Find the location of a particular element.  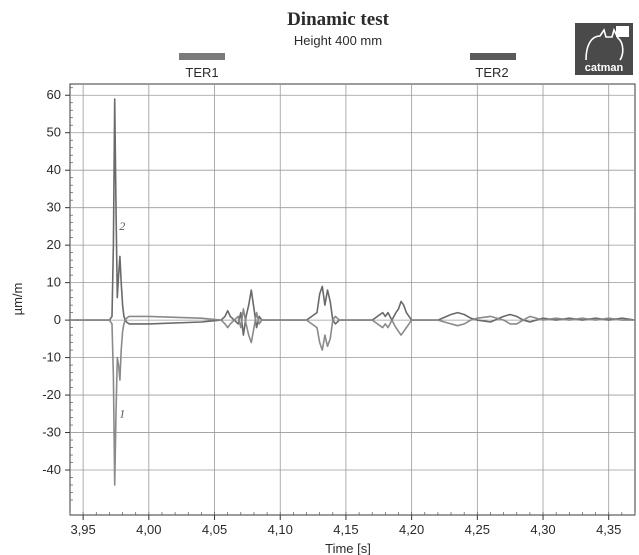

y-tick-label: 60 is located at coordinates (54, 94).